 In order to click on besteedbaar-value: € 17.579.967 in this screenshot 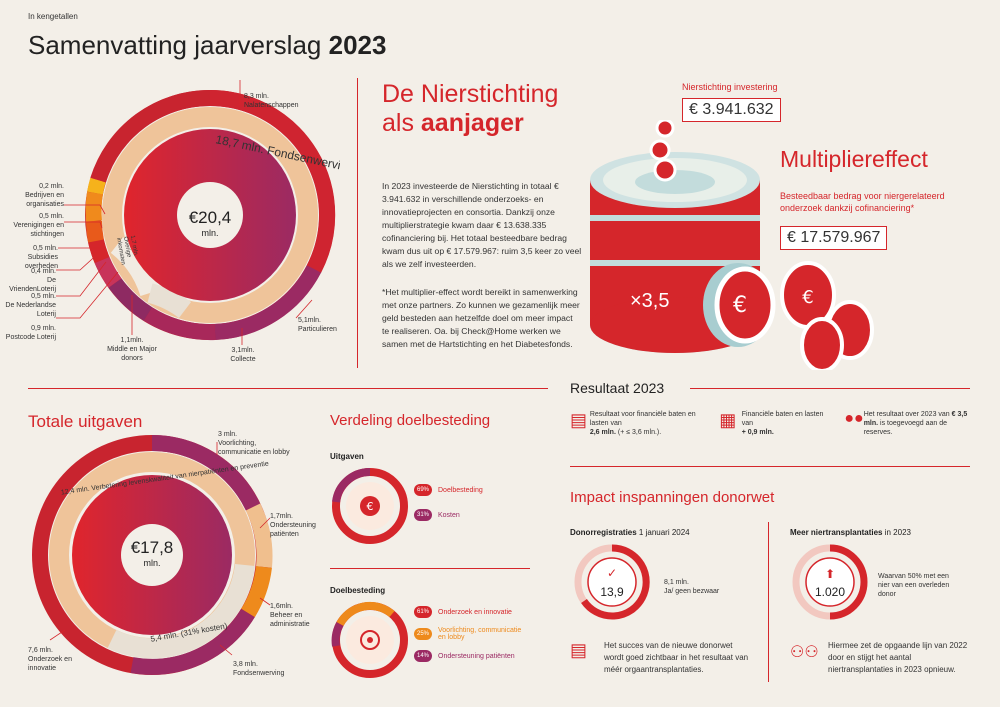, I will do `click(834, 238)`.